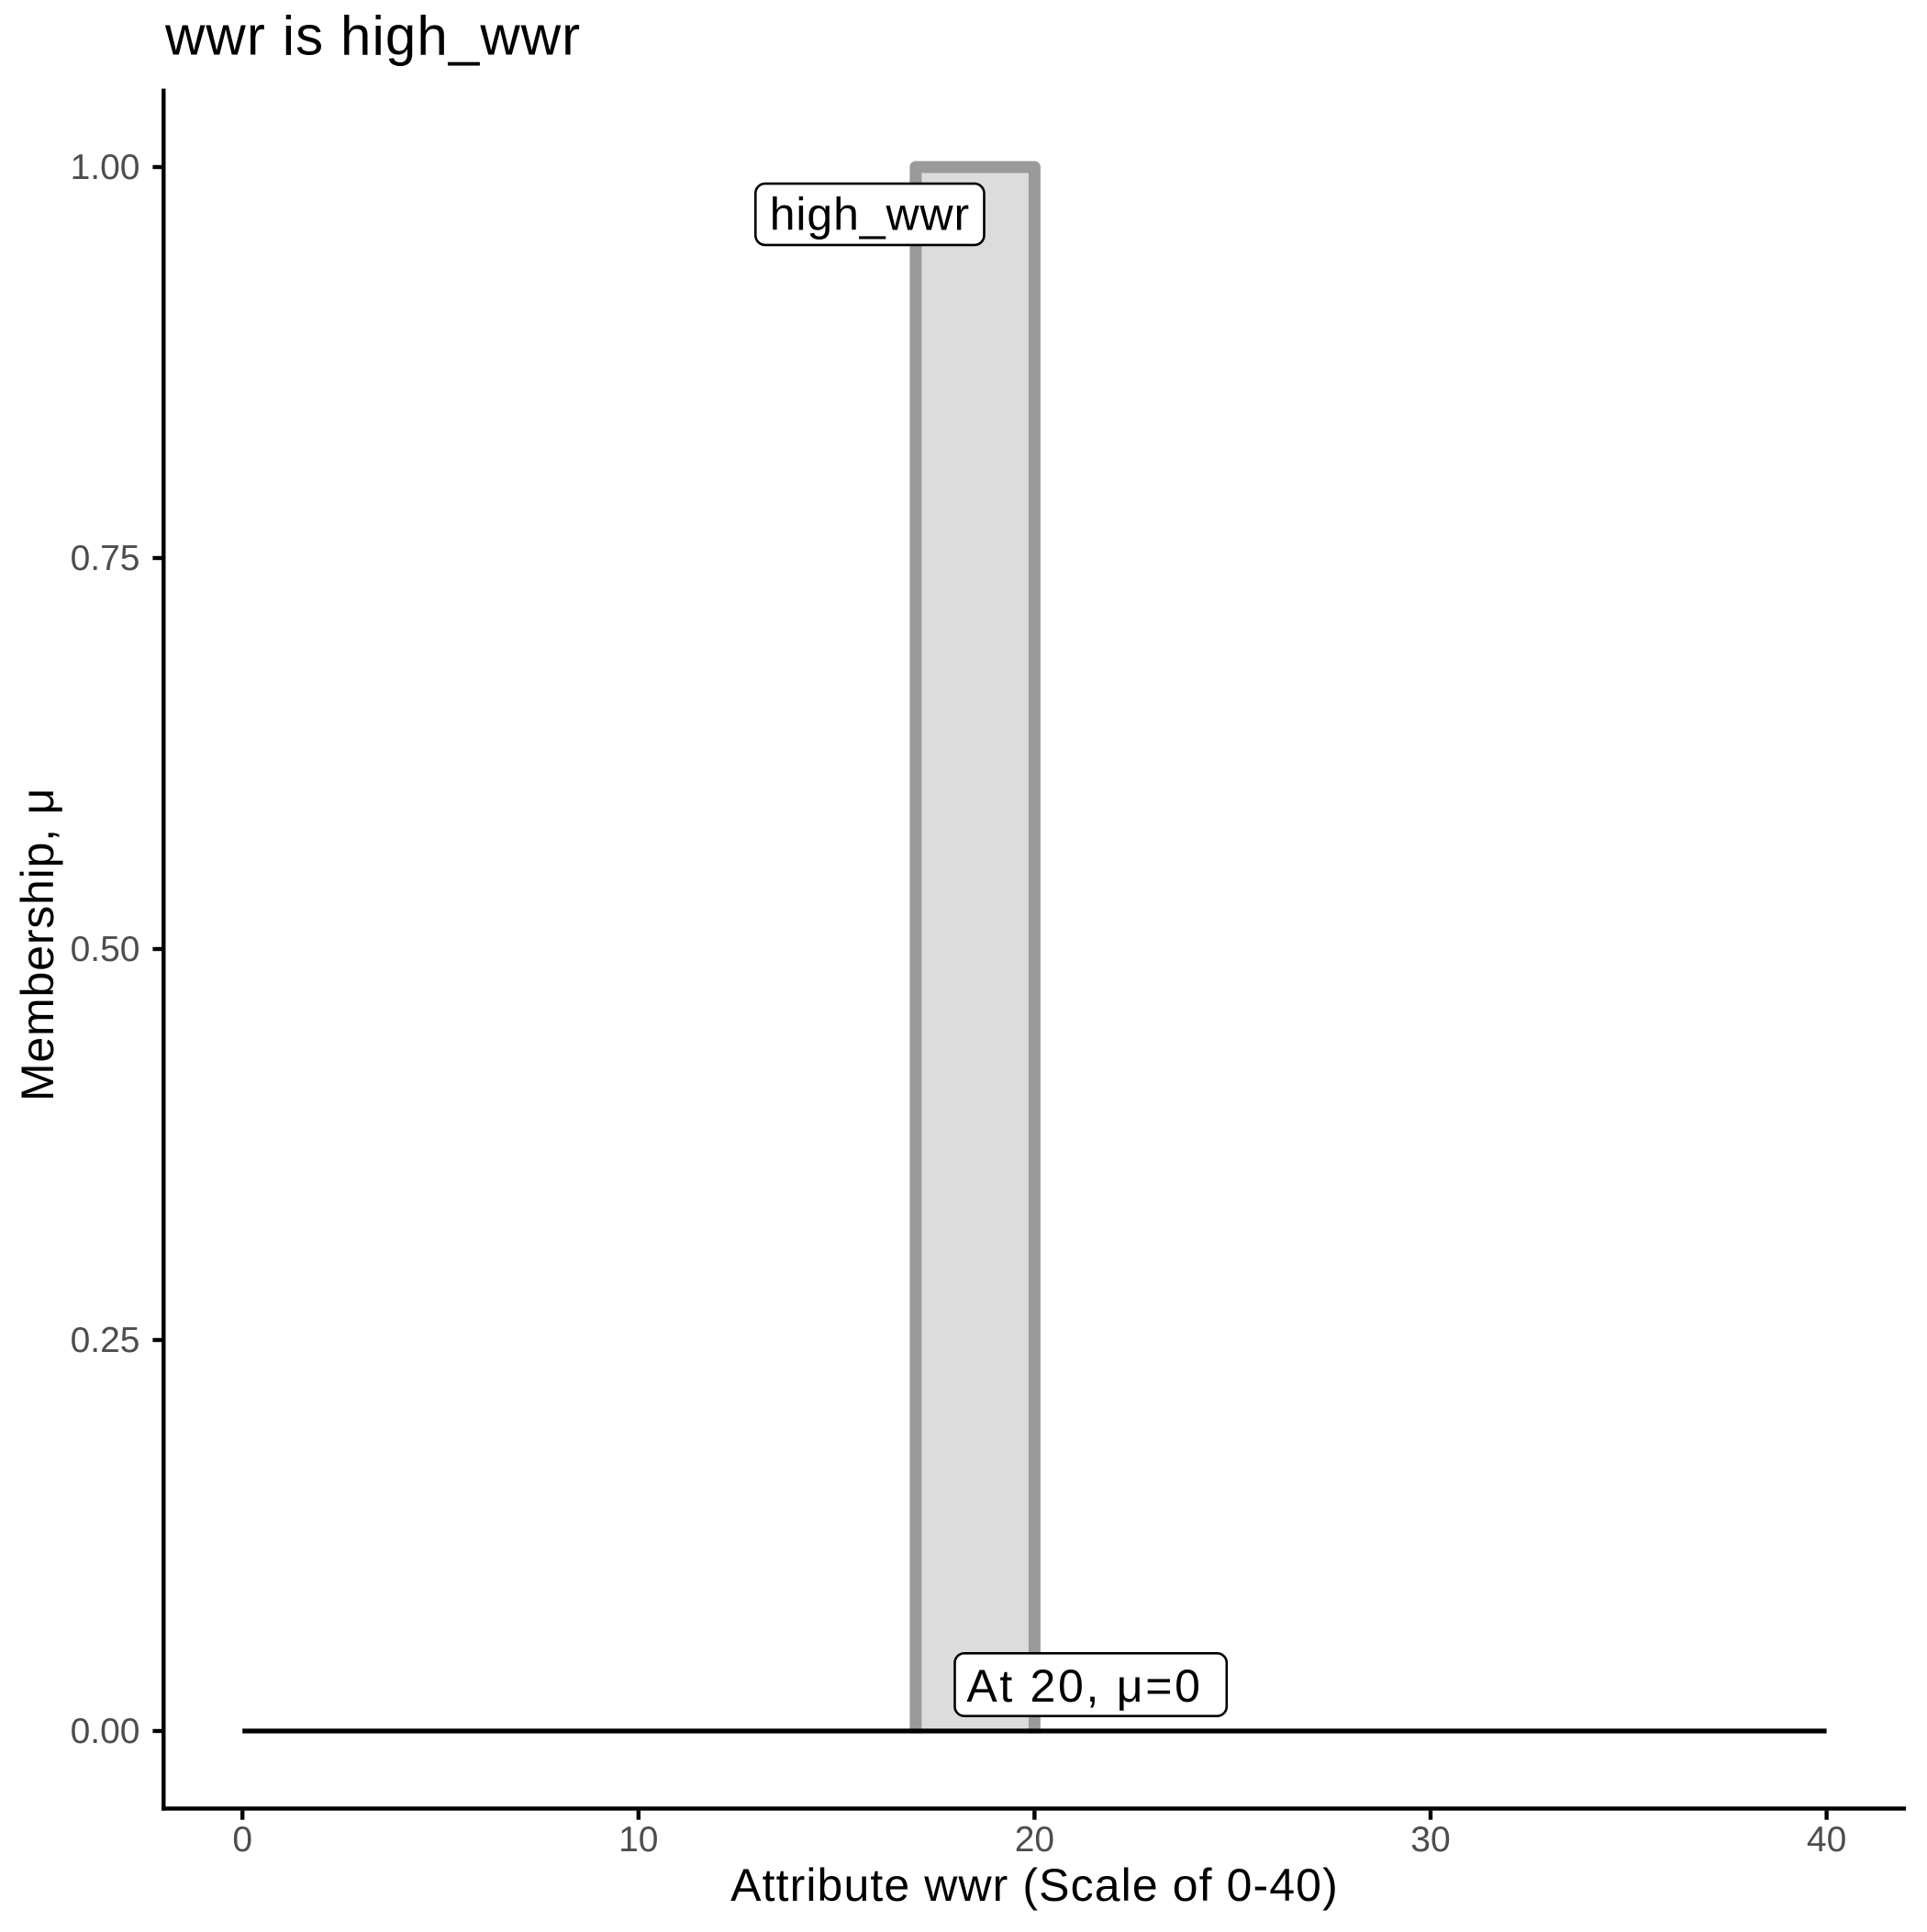 Image resolution: width=1927 pixels, height=1932 pixels. Describe the element at coordinates (1034, 1885) in the screenshot. I see `svg-text: Attribute wwr (Scale of 0-40)` at that location.